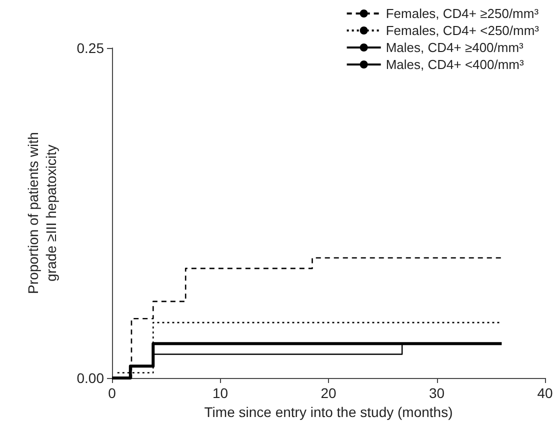 This screenshot has width=556, height=432. What do you see at coordinates (42, 213) in the screenshot?
I see `y-axis-title: Proportion of patients with grade ≥III hepatoxicity` at bounding box center [42, 213].